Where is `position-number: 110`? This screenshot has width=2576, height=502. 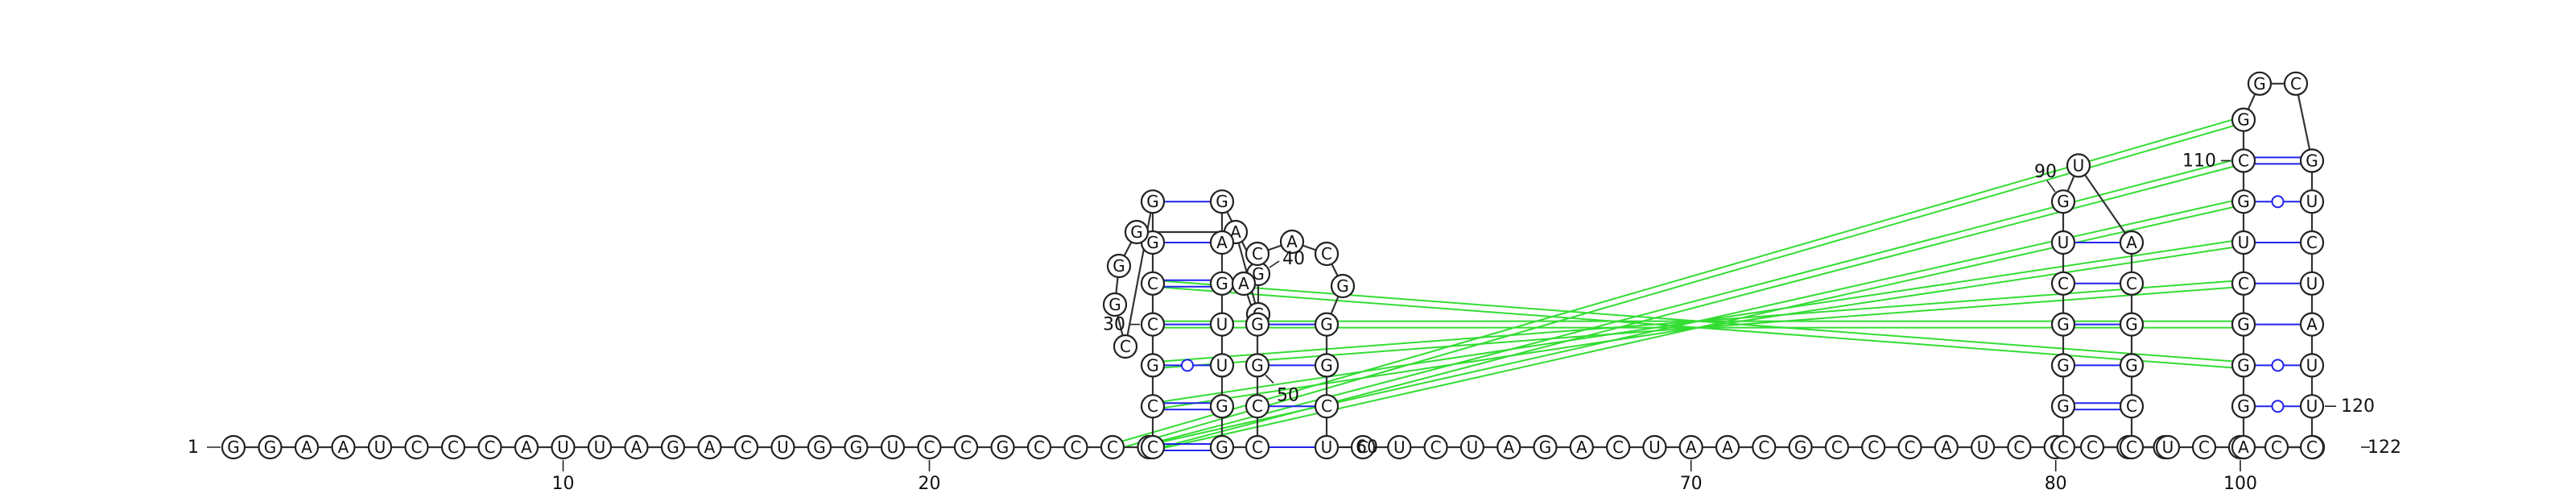 position-number: 110 is located at coordinates (2199, 161).